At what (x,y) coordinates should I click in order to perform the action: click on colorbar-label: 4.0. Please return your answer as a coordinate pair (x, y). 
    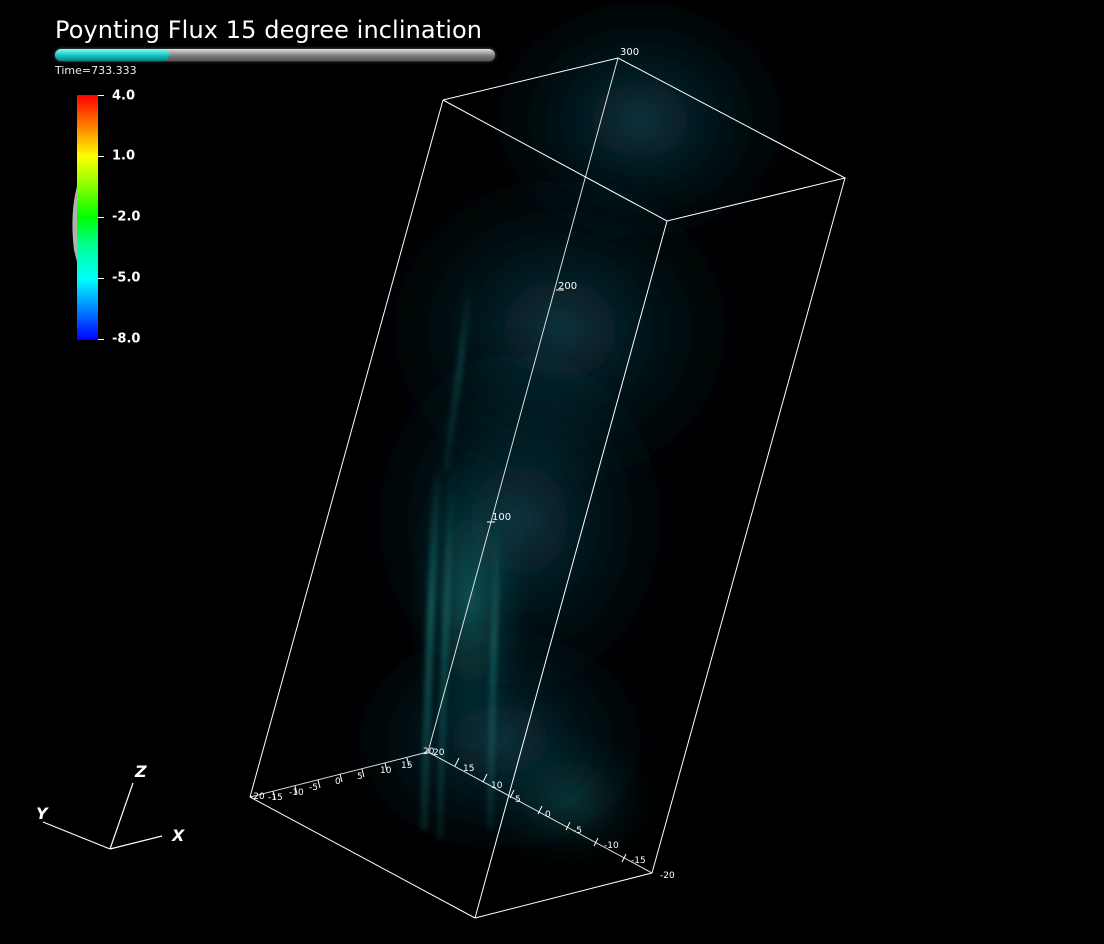
    Looking at the image, I should click on (124, 96).